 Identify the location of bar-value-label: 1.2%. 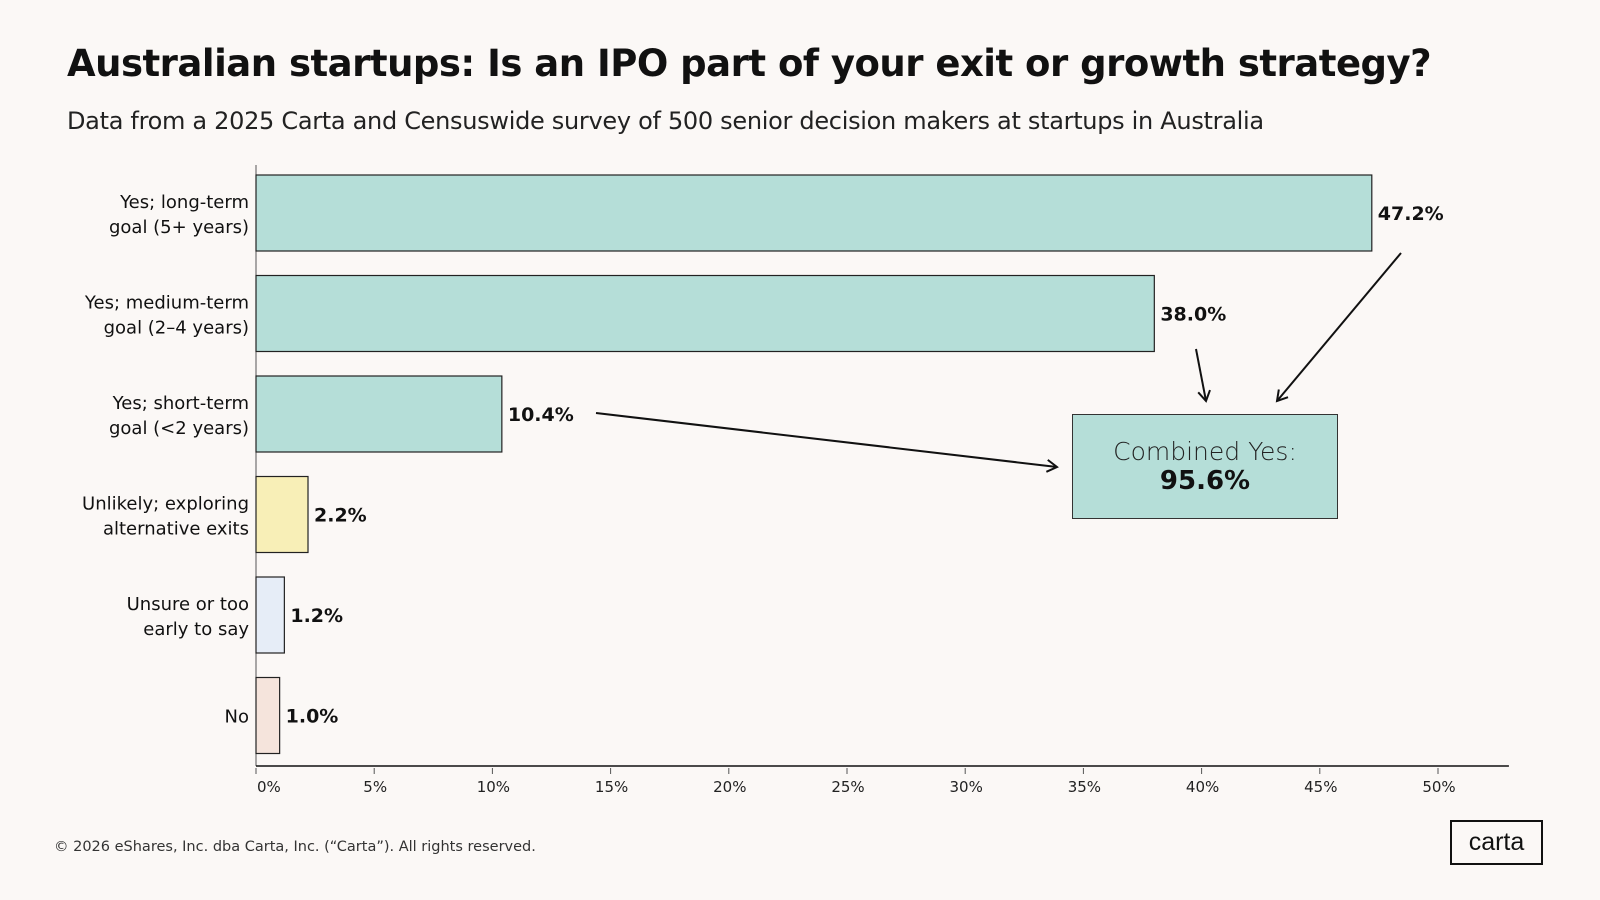
(316, 616).